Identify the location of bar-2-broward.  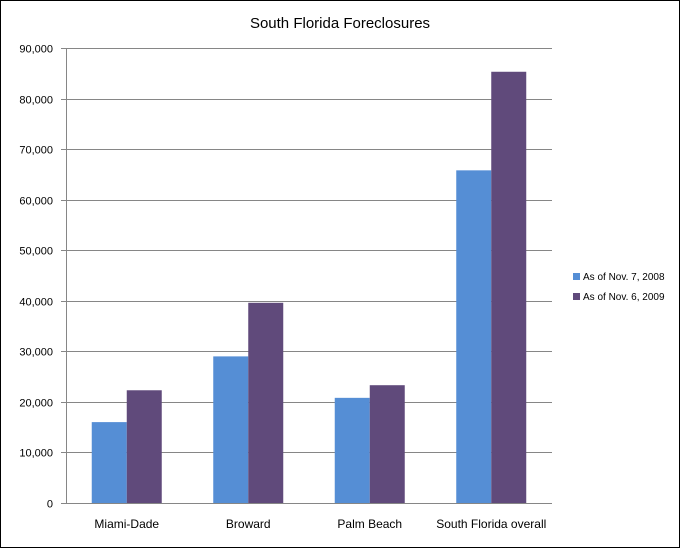
(266, 402).